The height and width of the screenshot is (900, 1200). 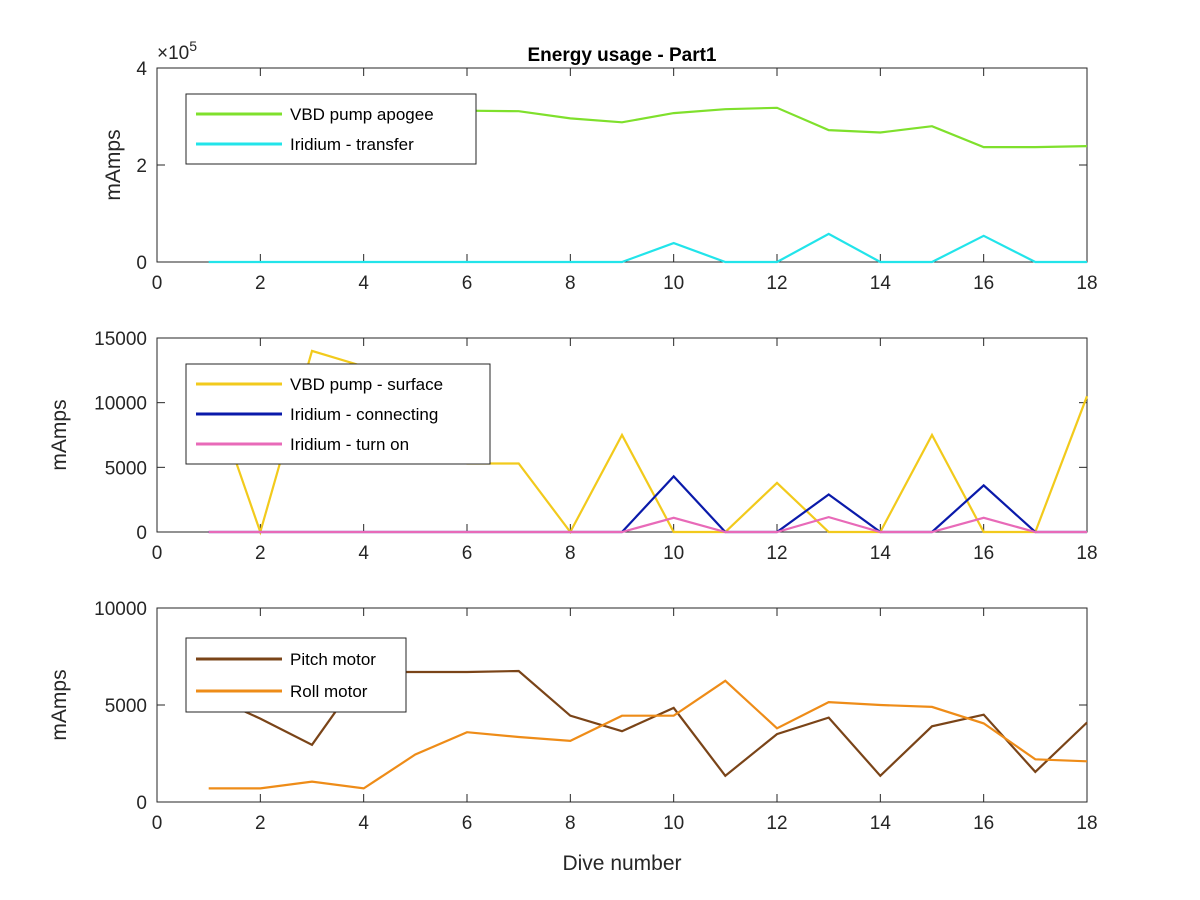 What do you see at coordinates (621, 863) in the screenshot?
I see `x-axis-label: Dive number` at bounding box center [621, 863].